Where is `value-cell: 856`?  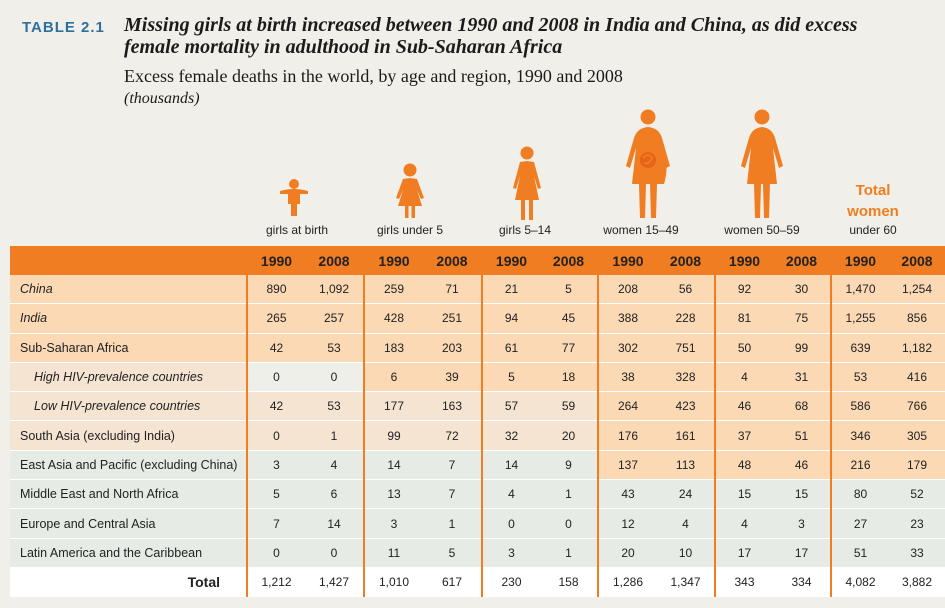 value-cell: 856 is located at coordinates (917, 318).